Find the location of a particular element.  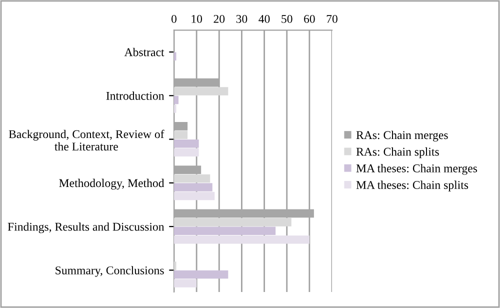

x-tick-label: 20 is located at coordinates (219, 18).